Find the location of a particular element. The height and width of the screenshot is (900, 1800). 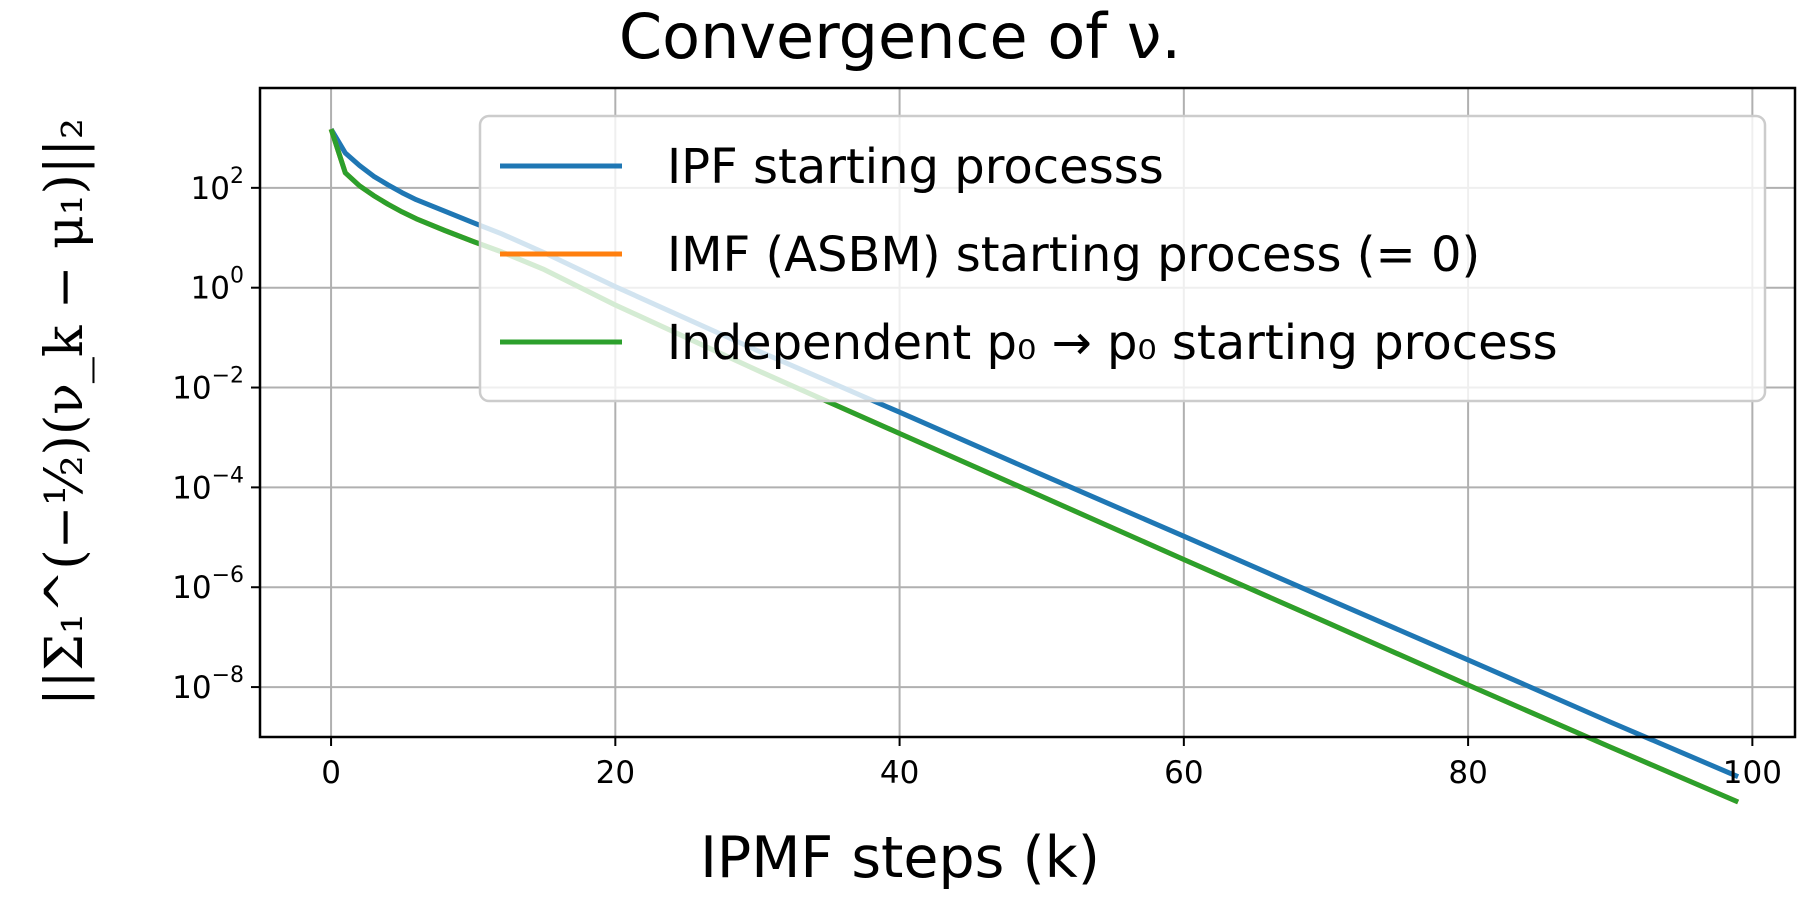

y-tick-exponent: 2 is located at coordinates (237, 176).